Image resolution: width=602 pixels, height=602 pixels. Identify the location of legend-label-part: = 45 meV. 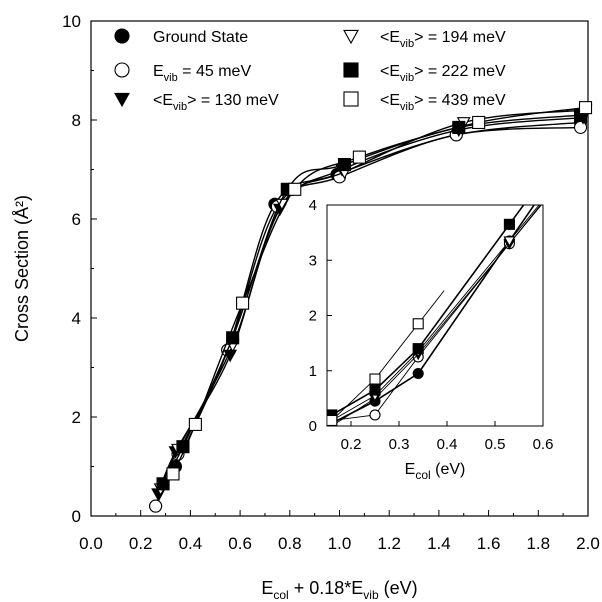
(215, 71).